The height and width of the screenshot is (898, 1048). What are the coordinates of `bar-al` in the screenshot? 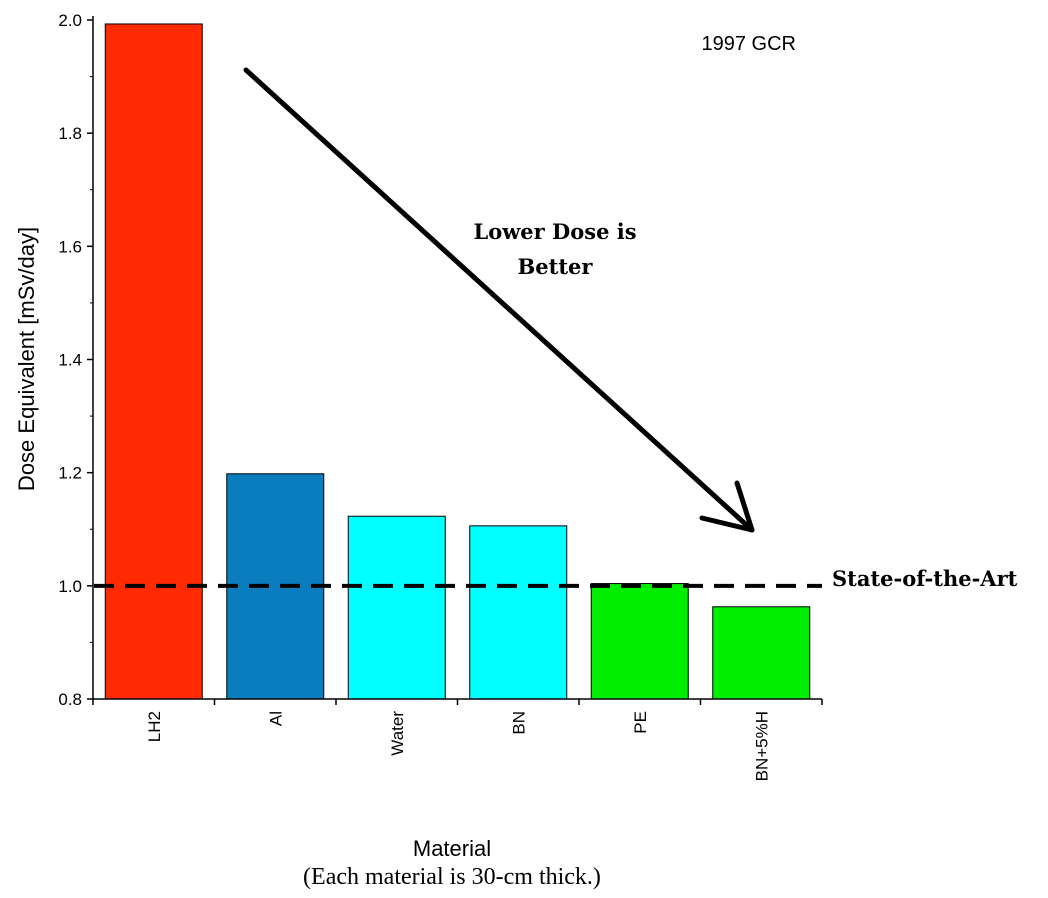 It's located at (275, 586).